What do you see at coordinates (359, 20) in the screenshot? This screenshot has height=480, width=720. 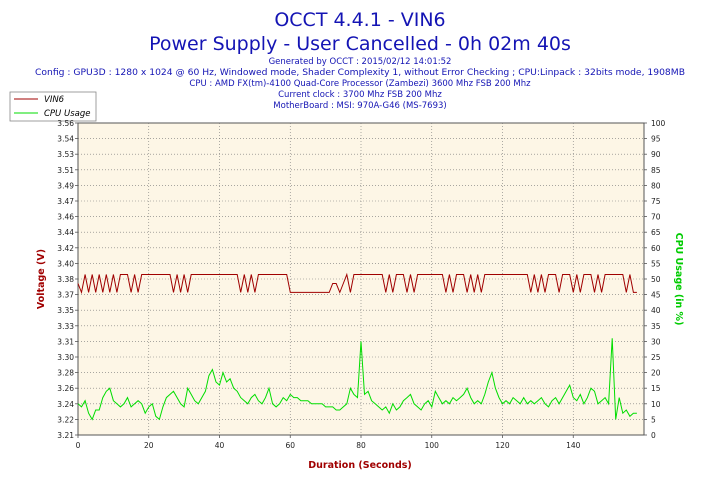 I see `chart-title: OCCT 4.4.1 - VIN6` at bounding box center [359, 20].